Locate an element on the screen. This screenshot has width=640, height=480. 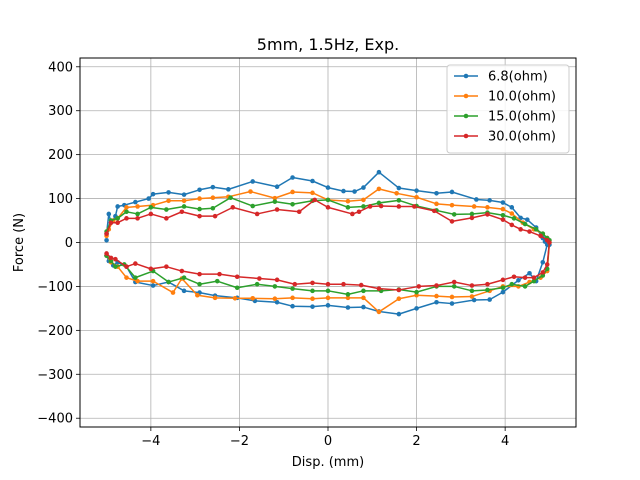
x-tick-label: −4 is located at coordinates (150, 441).